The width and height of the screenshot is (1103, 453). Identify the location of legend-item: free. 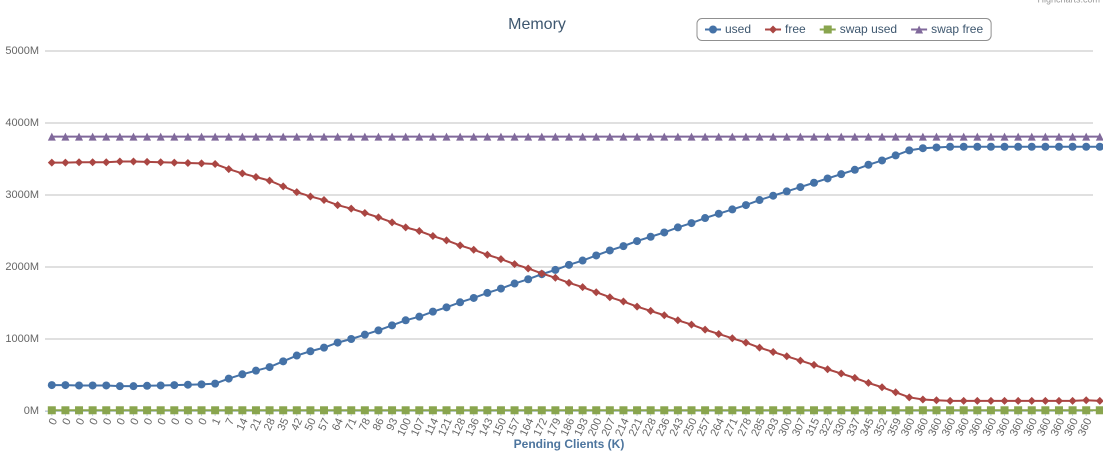
(785, 29).